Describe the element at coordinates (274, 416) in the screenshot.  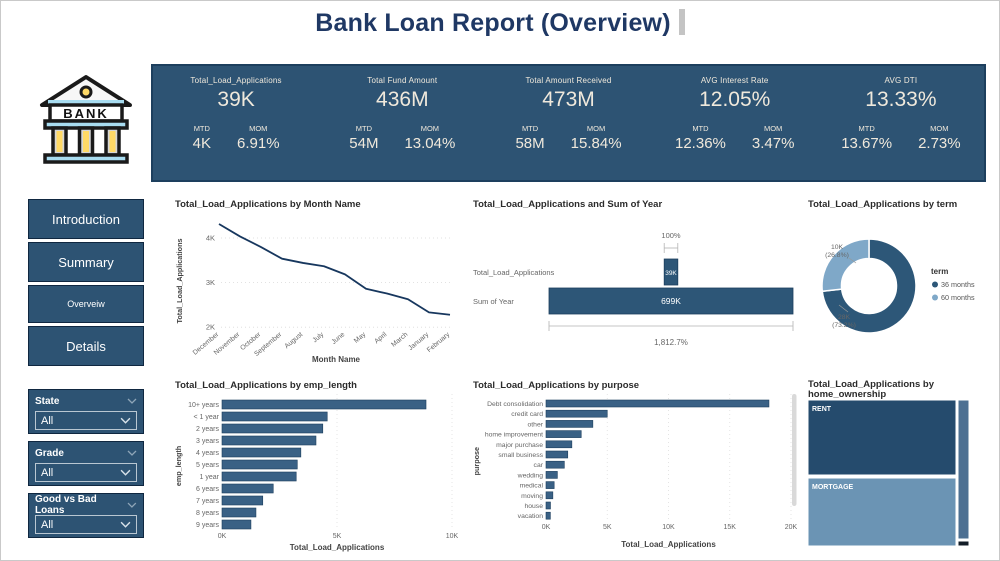
I see `bar--1-year` at that location.